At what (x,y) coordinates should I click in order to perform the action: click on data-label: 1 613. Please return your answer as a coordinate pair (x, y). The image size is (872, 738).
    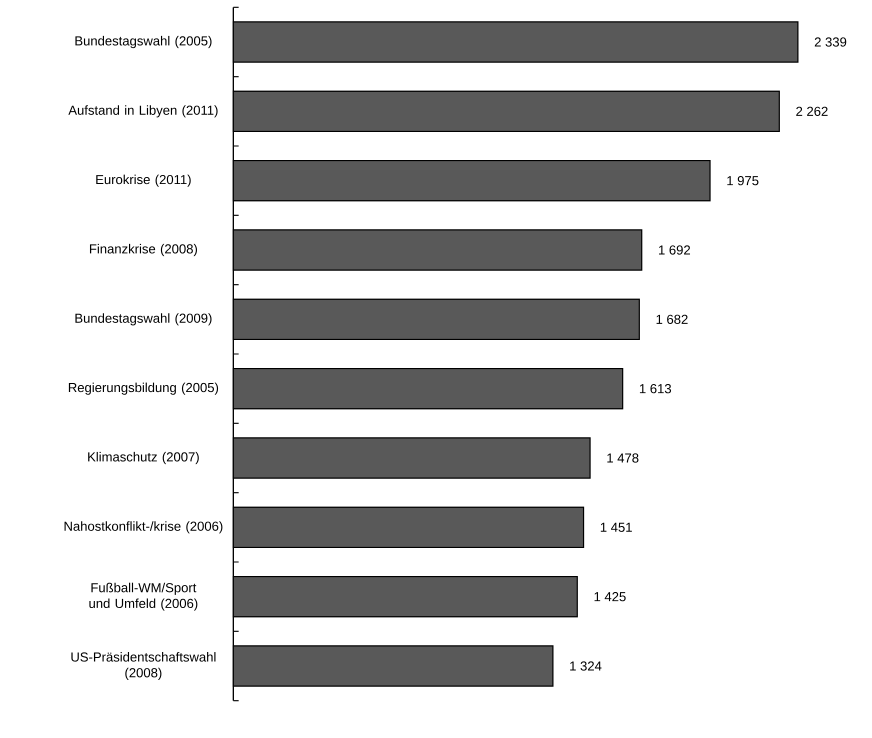
    Looking at the image, I should click on (656, 389).